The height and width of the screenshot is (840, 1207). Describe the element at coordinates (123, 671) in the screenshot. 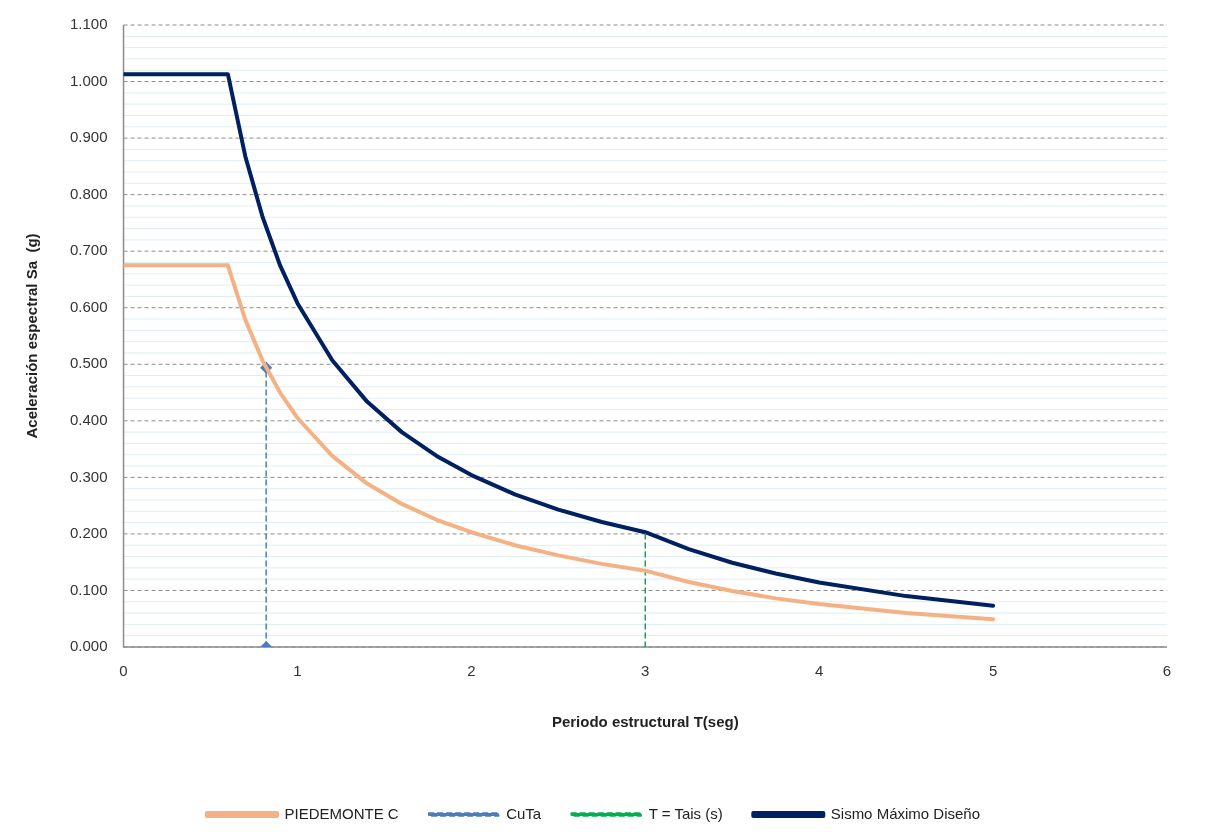

I see `x-tick-label: 0` at that location.